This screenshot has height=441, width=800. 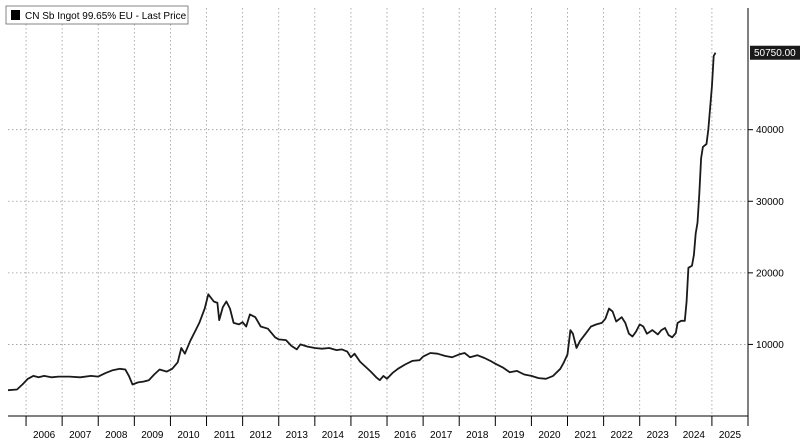 What do you see at coordinates (549, 435) in the screenshot?
I see `x-tick-label: 2020` at bounding box center [549, 435].